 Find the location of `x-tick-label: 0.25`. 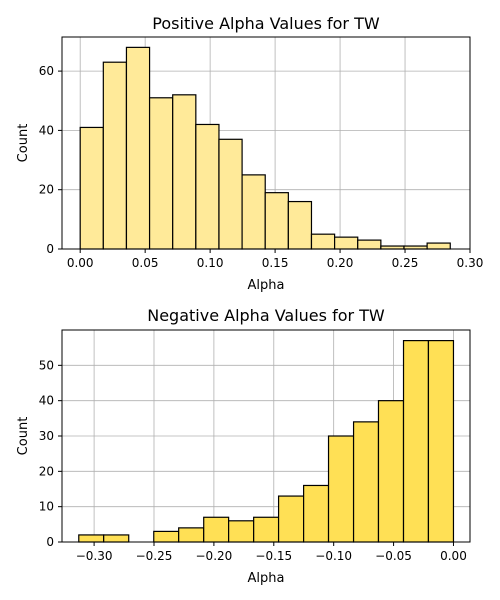

x-tick-label: 0.25 is located at coordinates (405, 263).